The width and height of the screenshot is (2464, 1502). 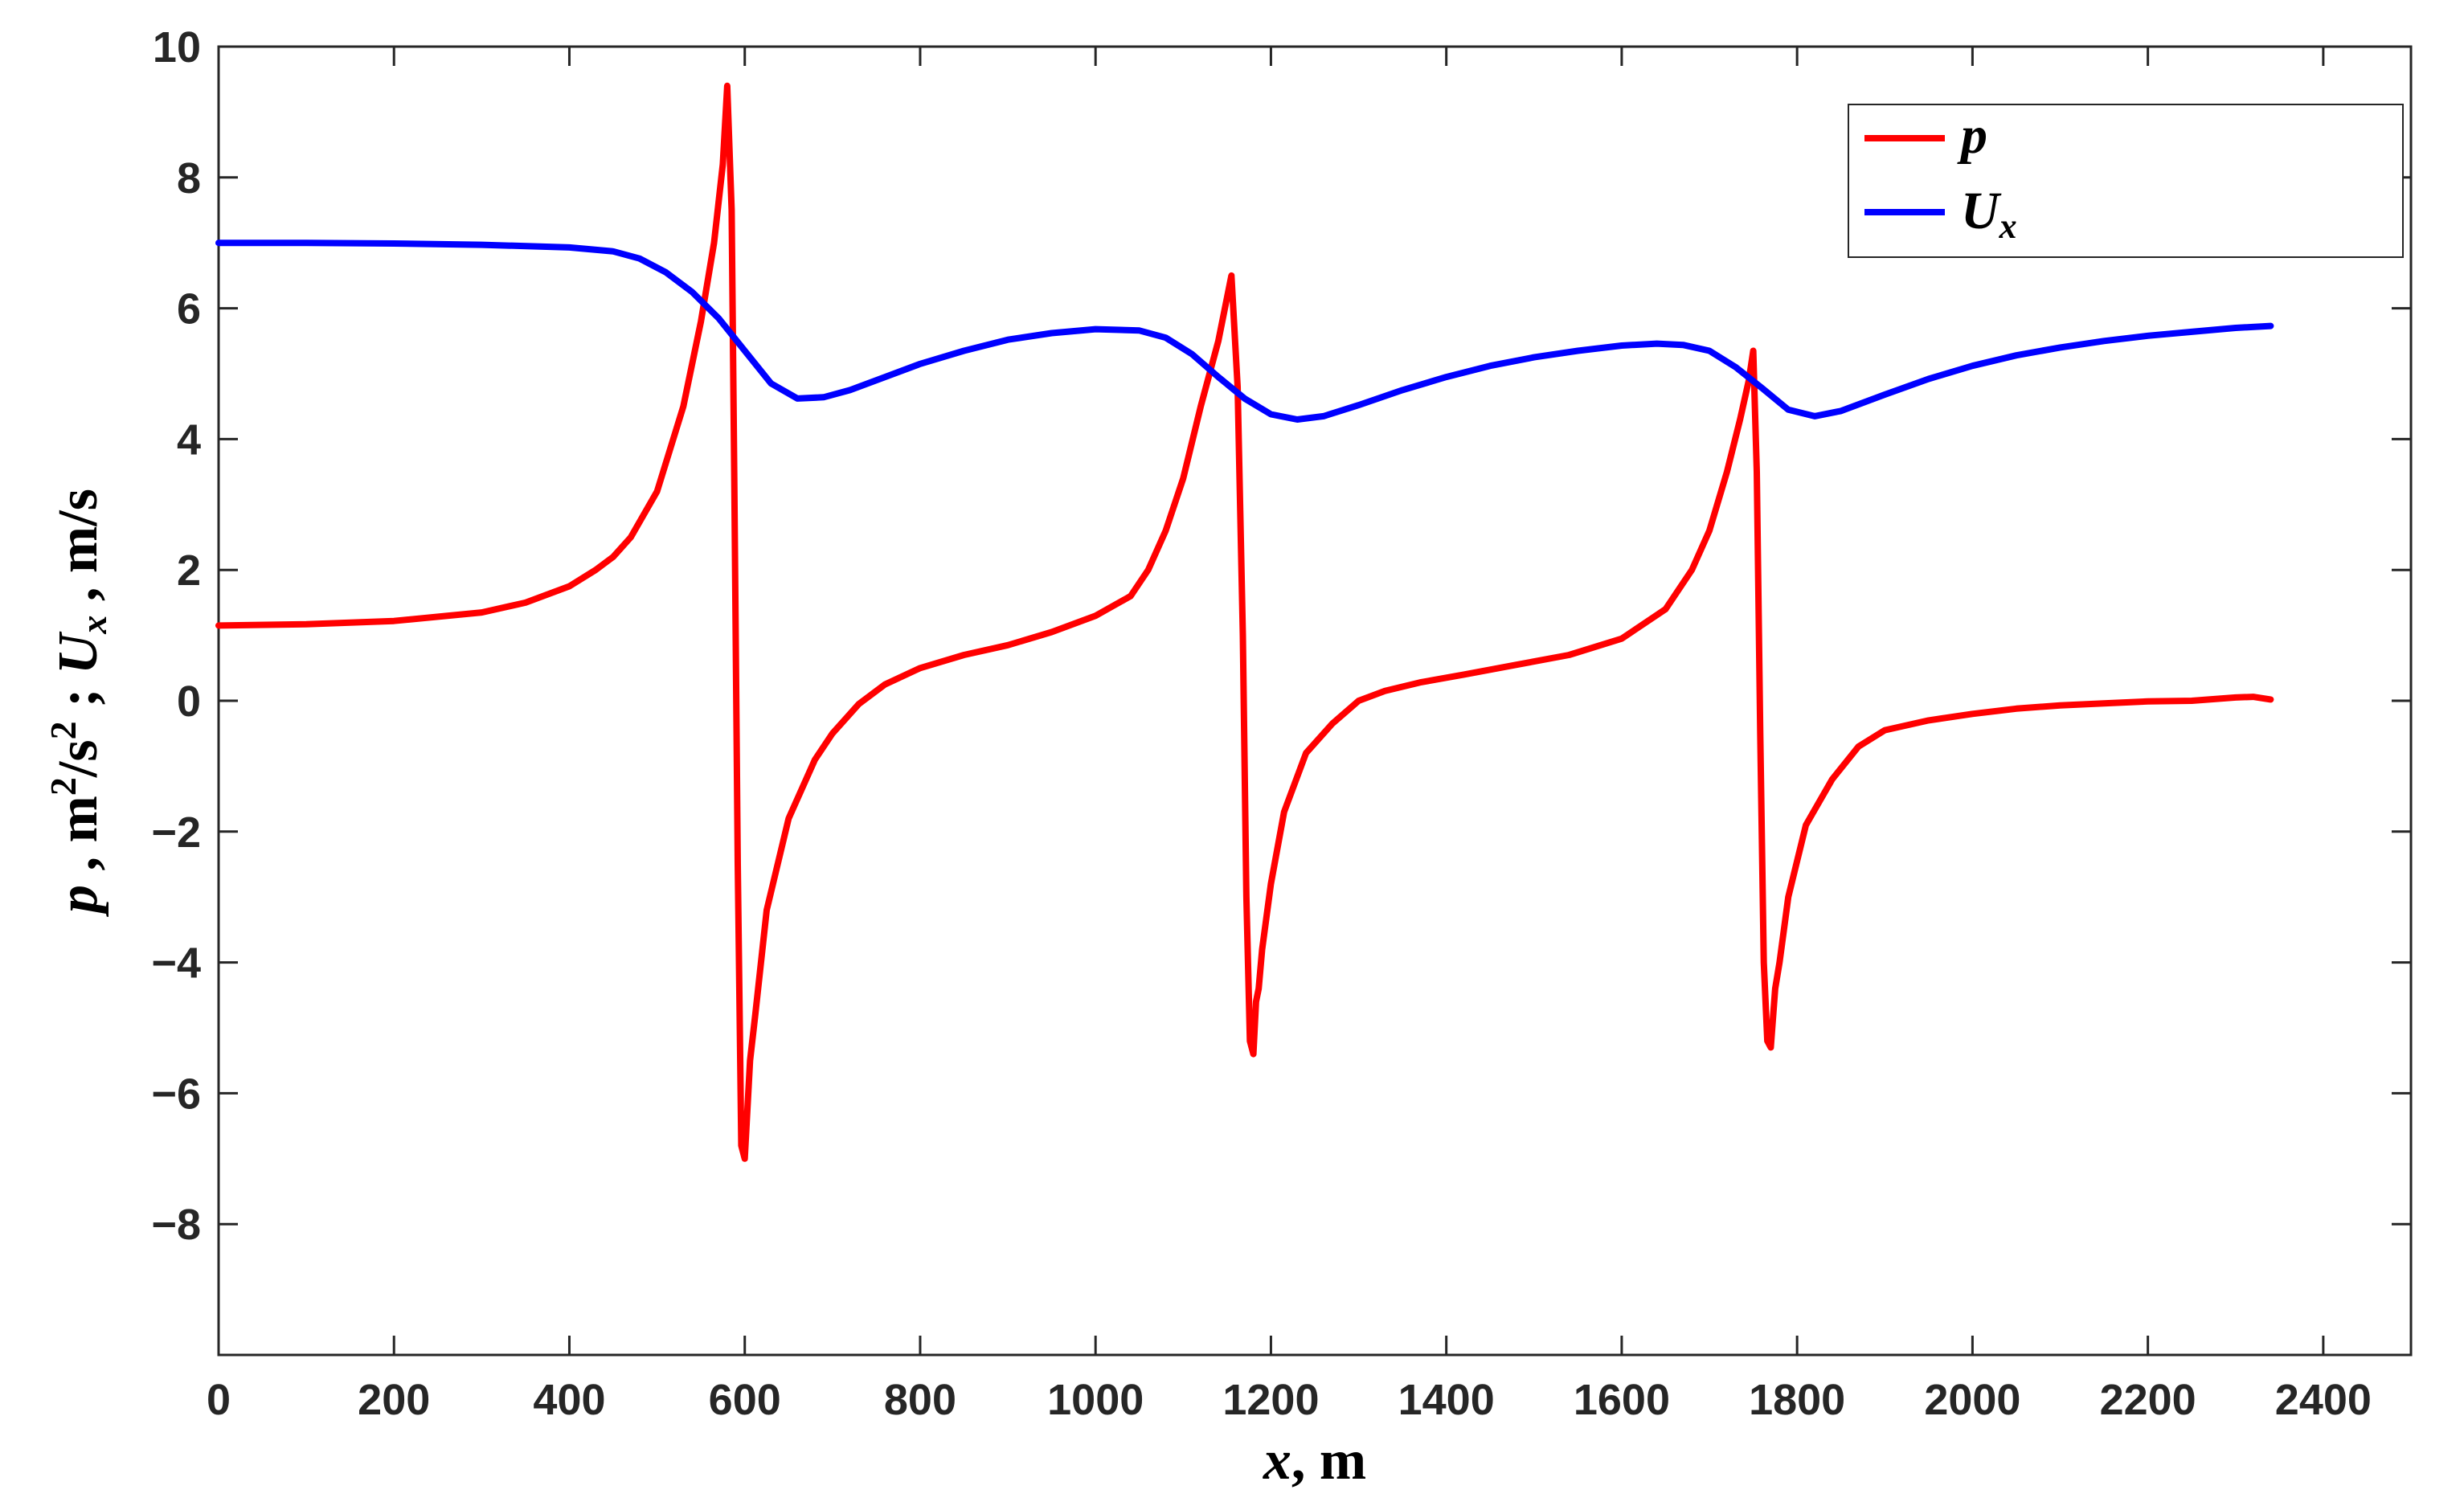 I want to click on y-tick-label: 8, so click(x=189, y=178).